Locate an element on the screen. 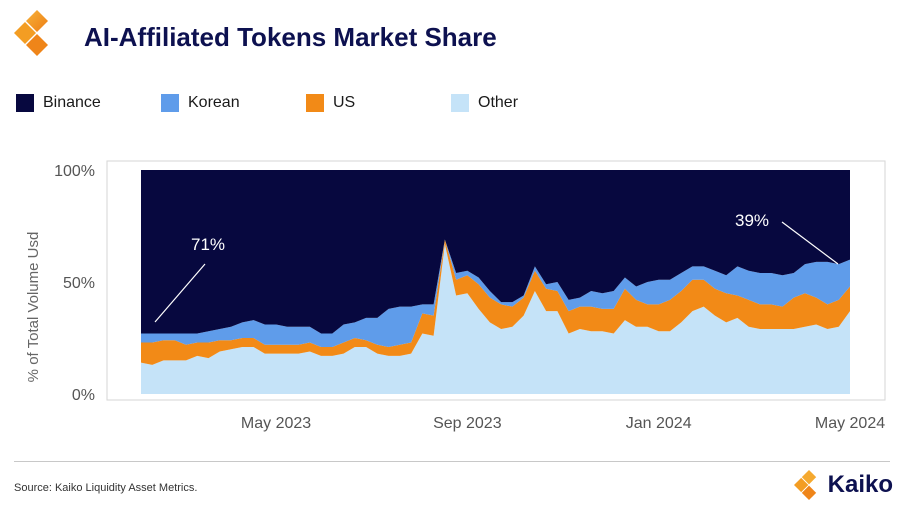 The width and height of the screenshot is (905, 506). brand-name: Kaiko is located at coordinates (860, 484).